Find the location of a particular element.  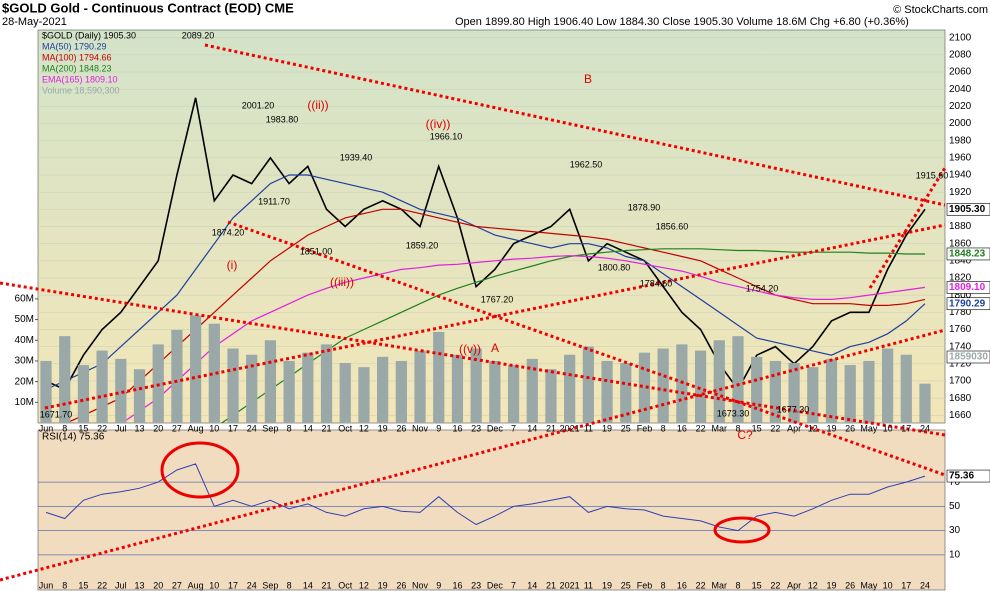

y2-tick-label: 60M is located at coordinates (24, 299).